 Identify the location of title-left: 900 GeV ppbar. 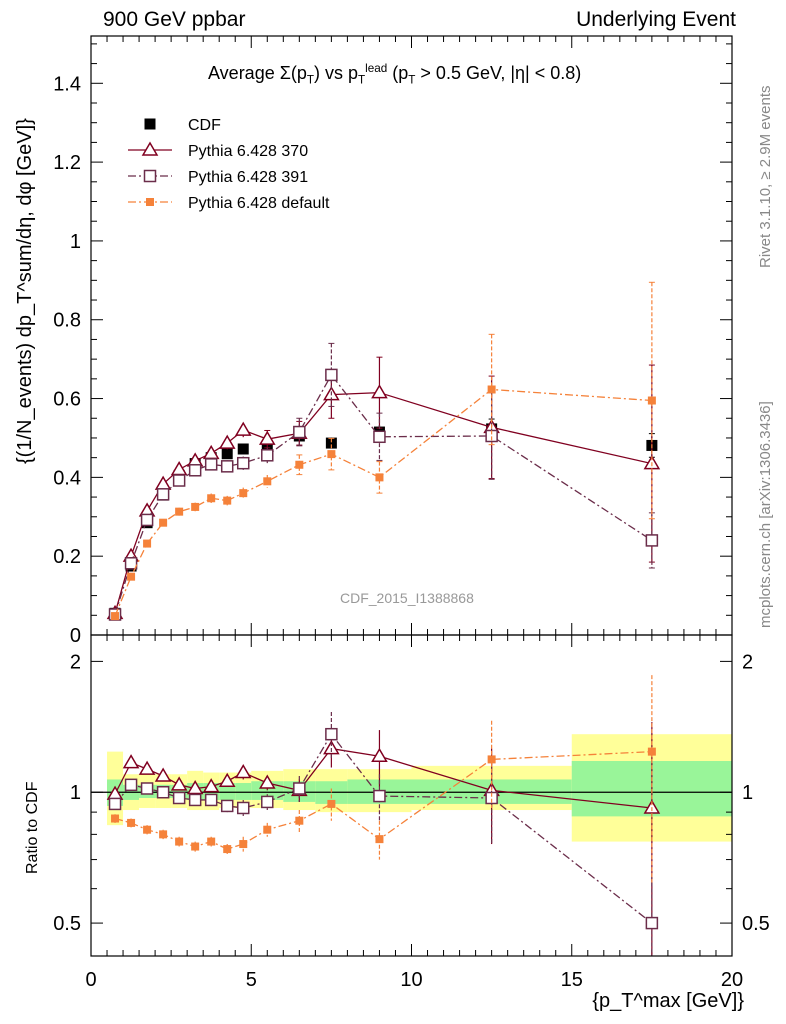
(174, 19).